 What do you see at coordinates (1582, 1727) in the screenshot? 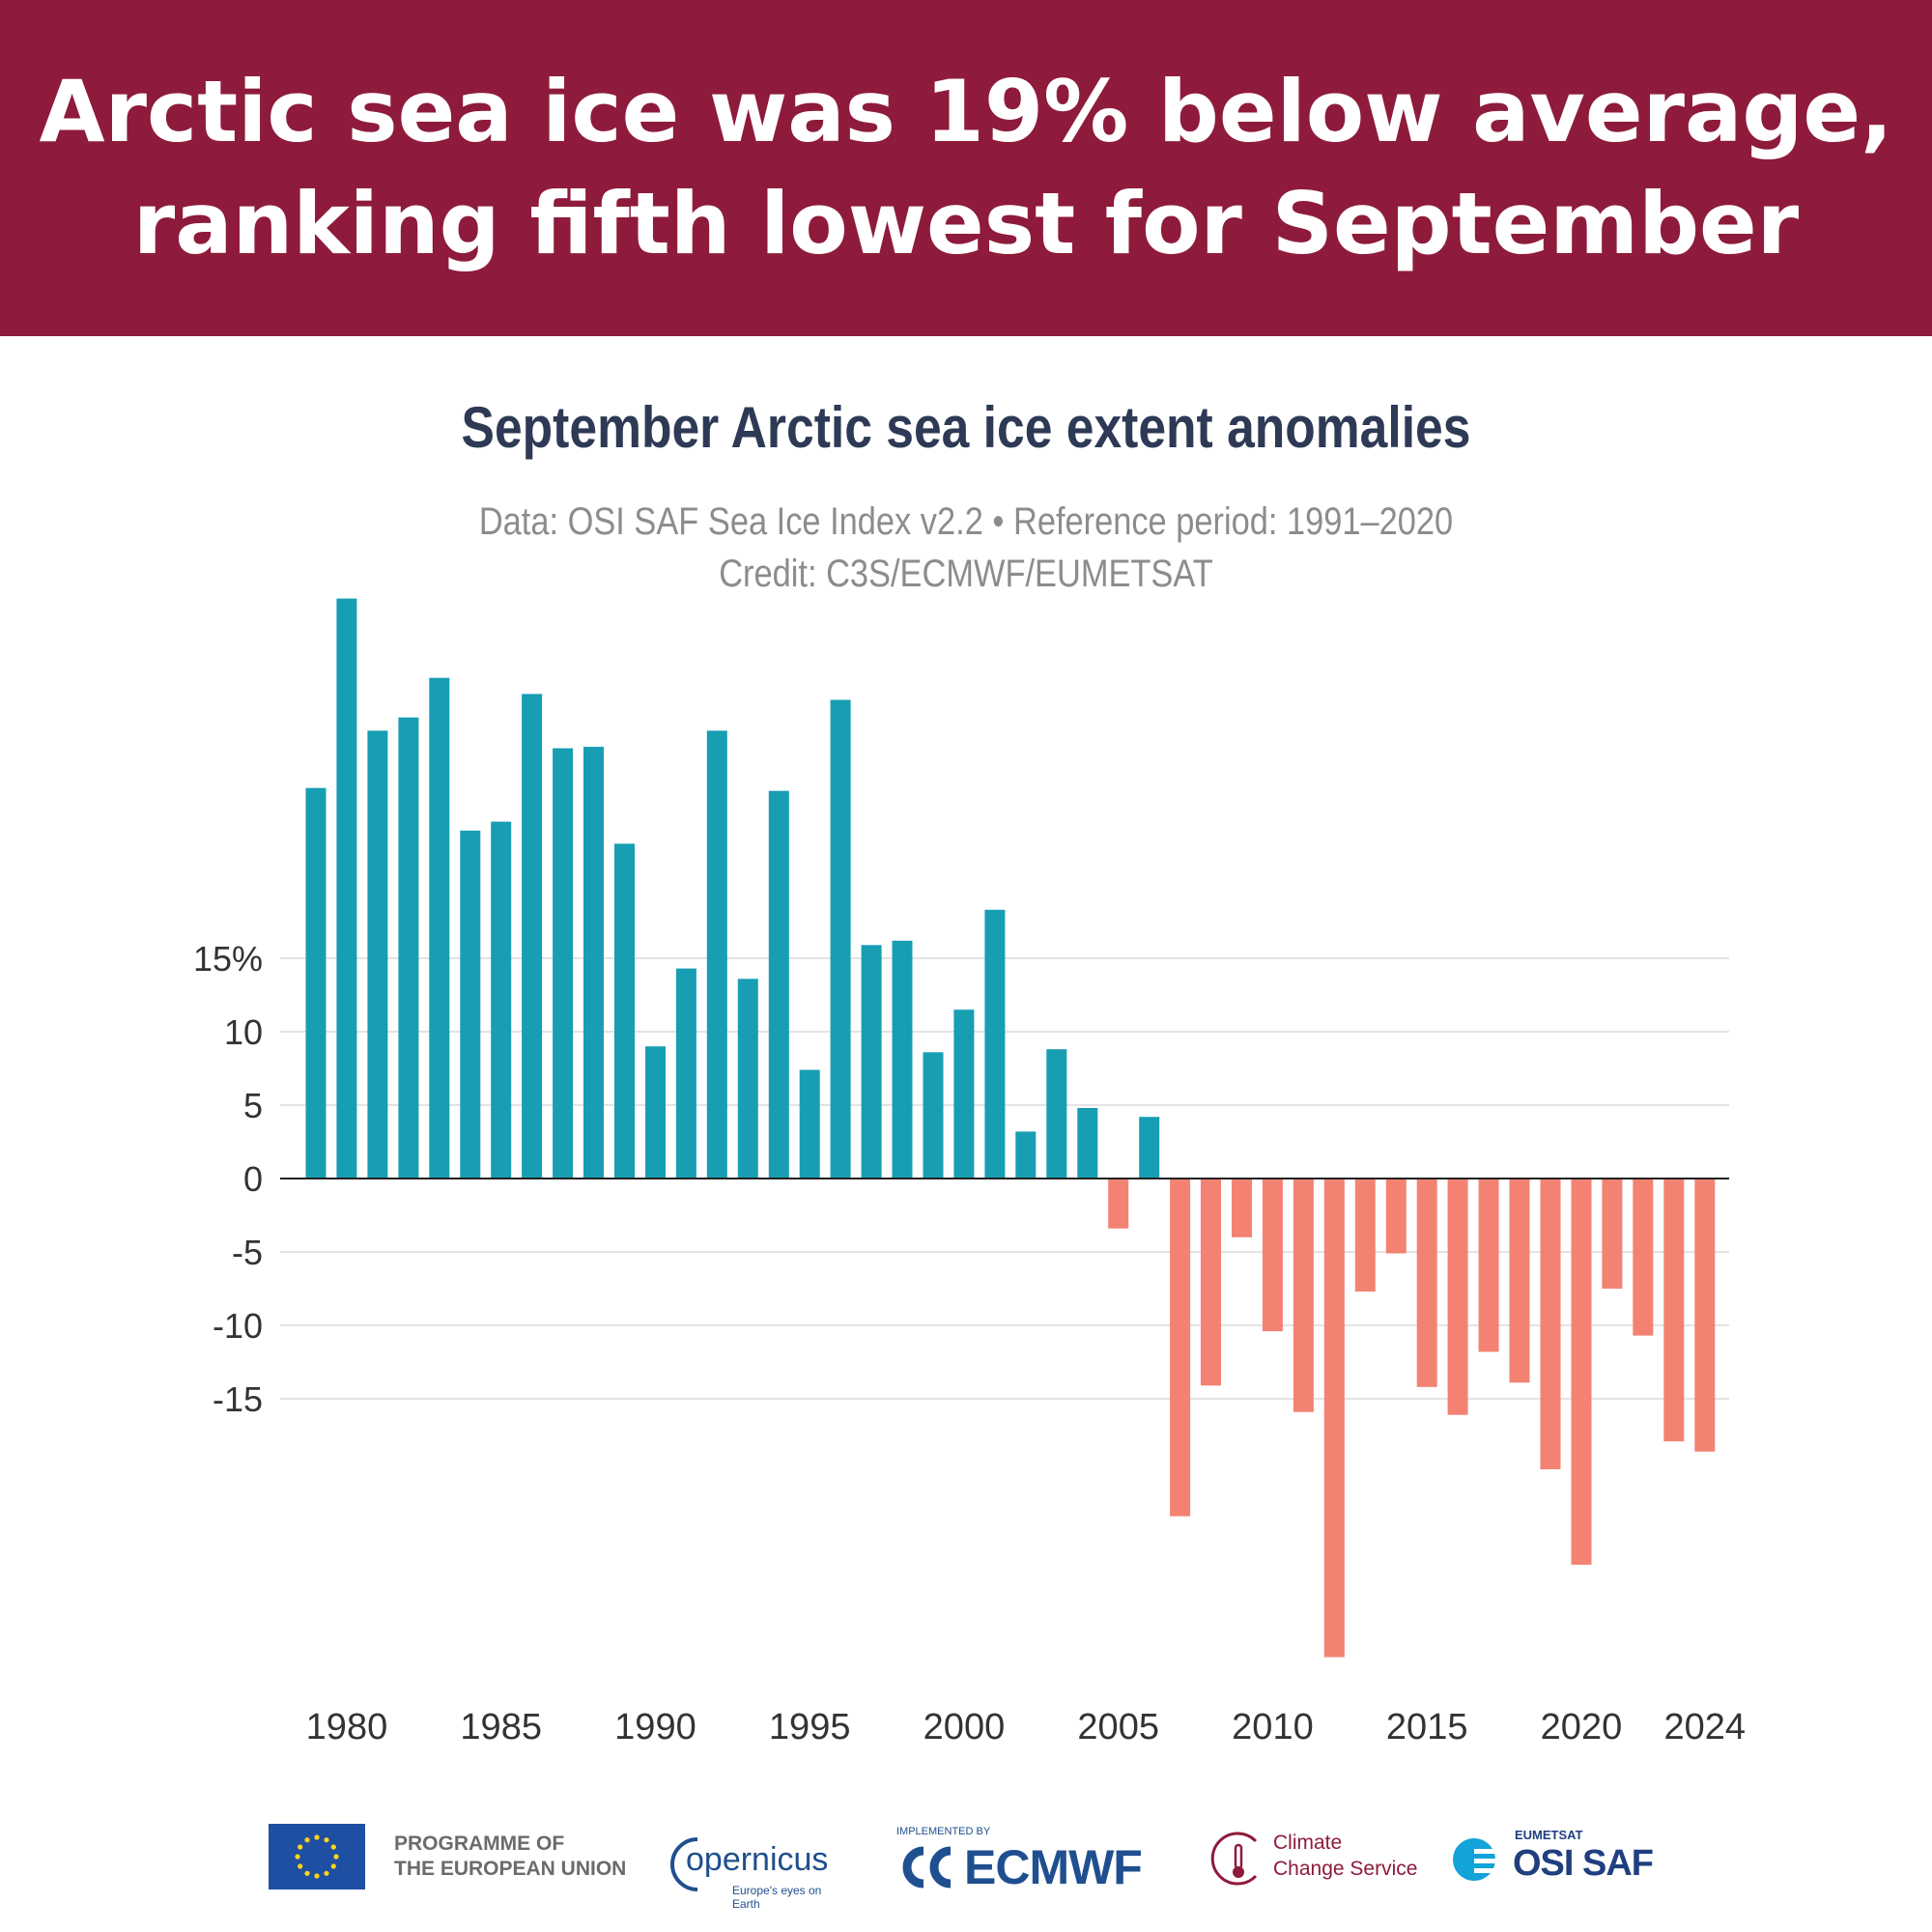
I see `x-tick-label: 2020` at bounding box center [1582, 1727].